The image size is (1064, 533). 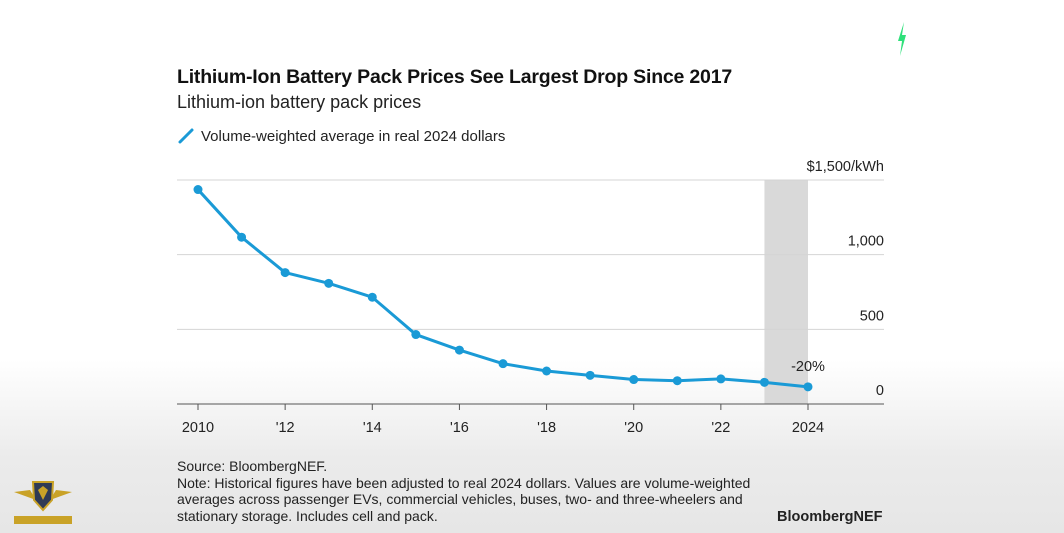 I want to click on annotation-label: -20%, so click(x=808, y=367).